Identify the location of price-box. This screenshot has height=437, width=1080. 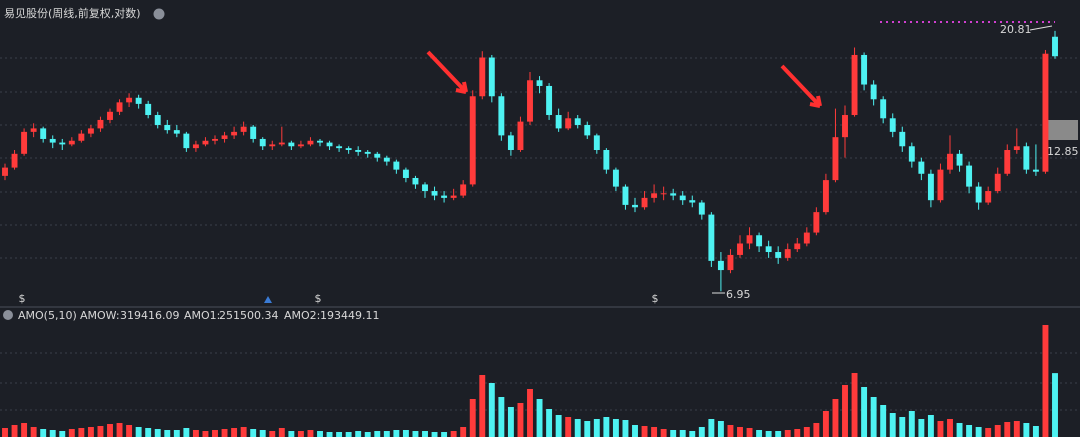
(1061, 130).